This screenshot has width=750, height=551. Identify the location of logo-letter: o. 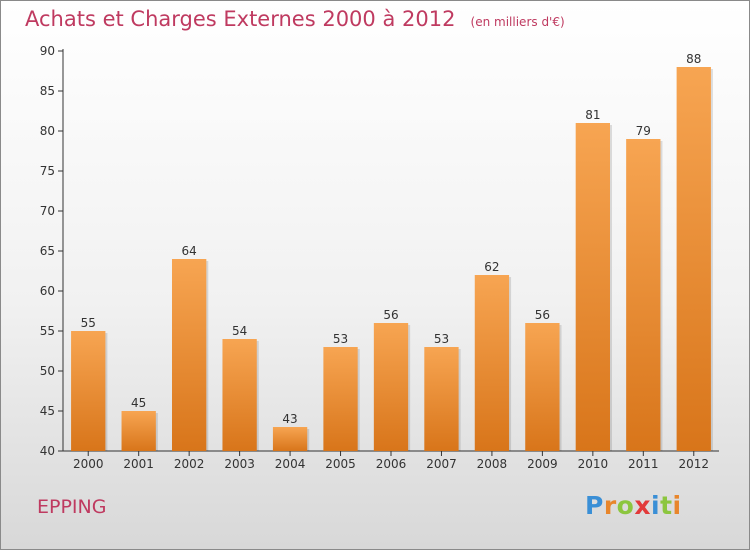
(625, 505).